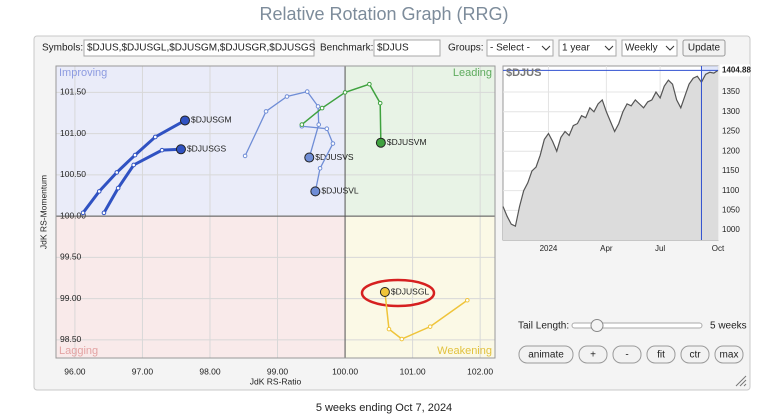  What do you see at coordinates (606, 248) in the screenshot?
I see `x-tick-label: Apr` at bounding box center [606, 248].